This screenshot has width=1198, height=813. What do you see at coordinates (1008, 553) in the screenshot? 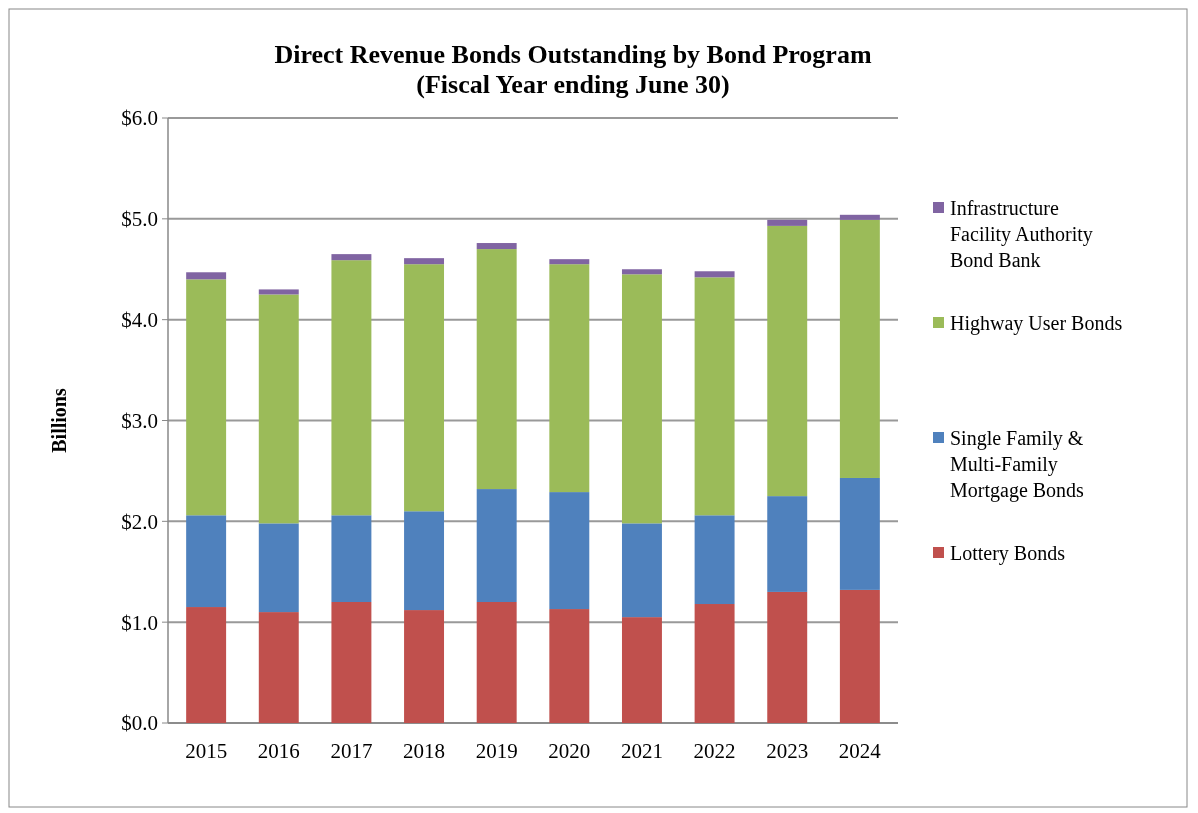
I see `legend-label: Lottery Bonds` at bounding box center [1008, 553].